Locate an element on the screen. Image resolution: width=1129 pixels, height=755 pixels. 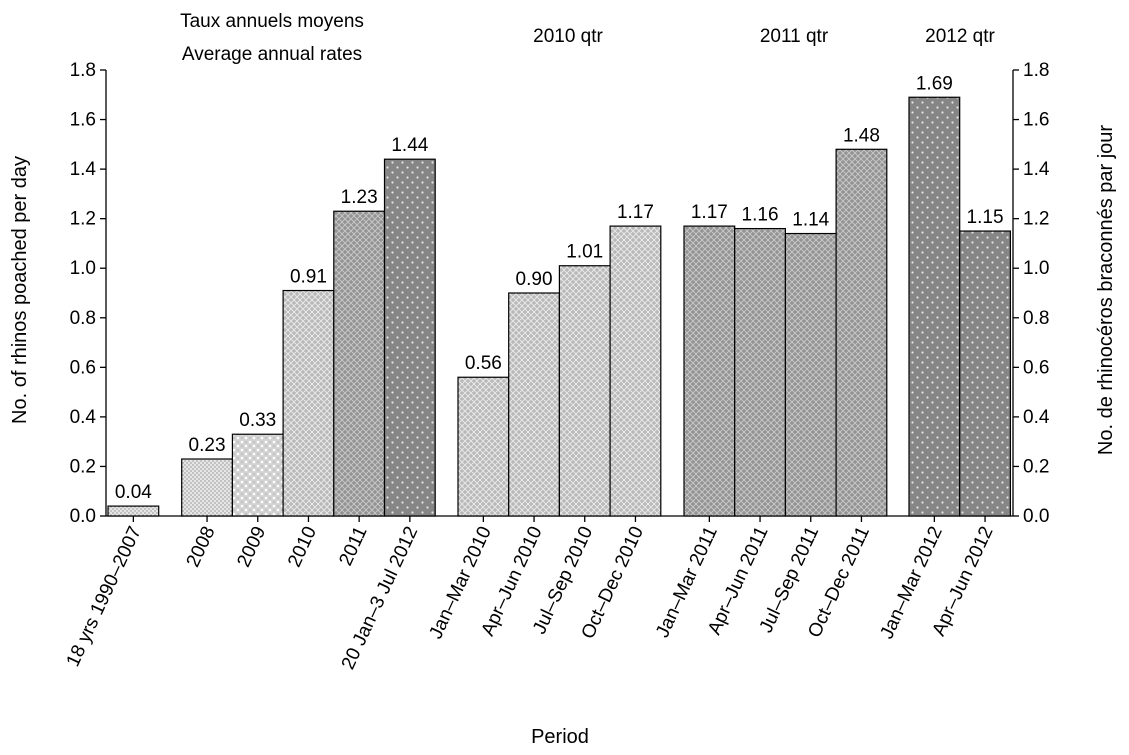
group-header: Taux annuels moyens is located at coordinates (272, 21).